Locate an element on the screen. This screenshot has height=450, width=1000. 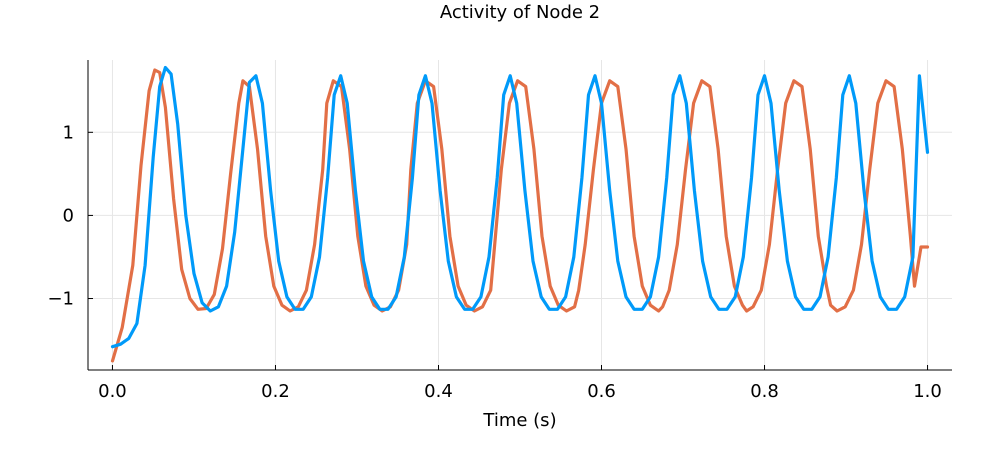
y-tick-label: 0 is located at coordinates (68, 215).